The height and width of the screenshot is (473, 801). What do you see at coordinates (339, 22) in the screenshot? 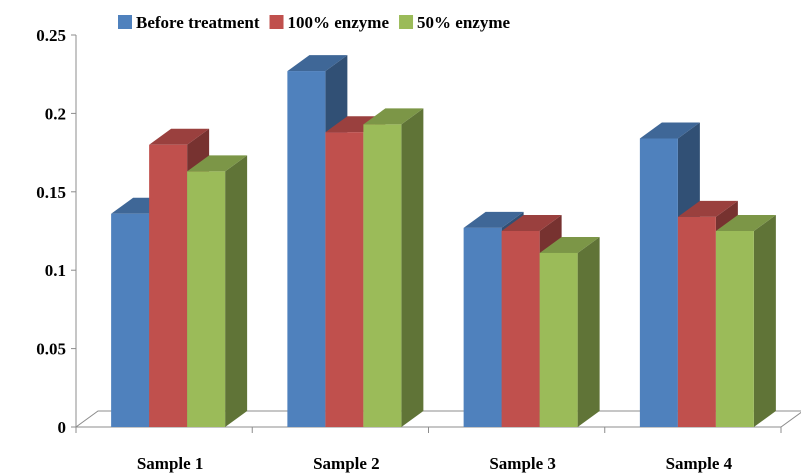
I see `legend-label: 100% enzyme` at bounding box center [339, 22].